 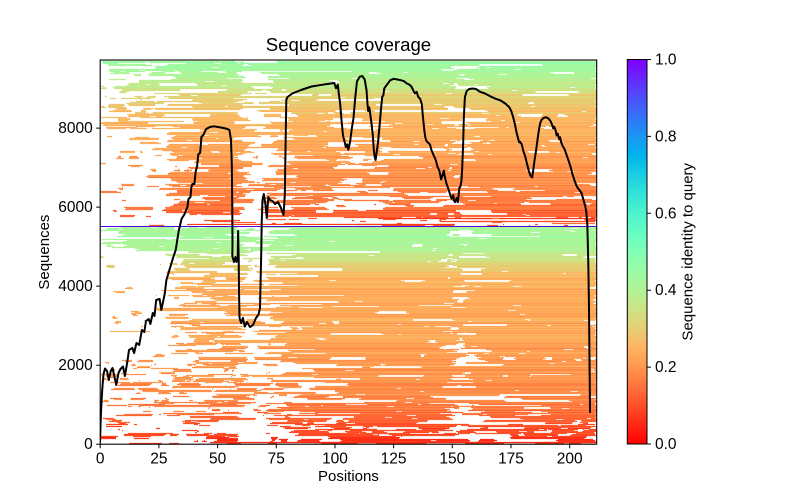 I want to click on svg-text: 0.6, so click(x=666, y=213).